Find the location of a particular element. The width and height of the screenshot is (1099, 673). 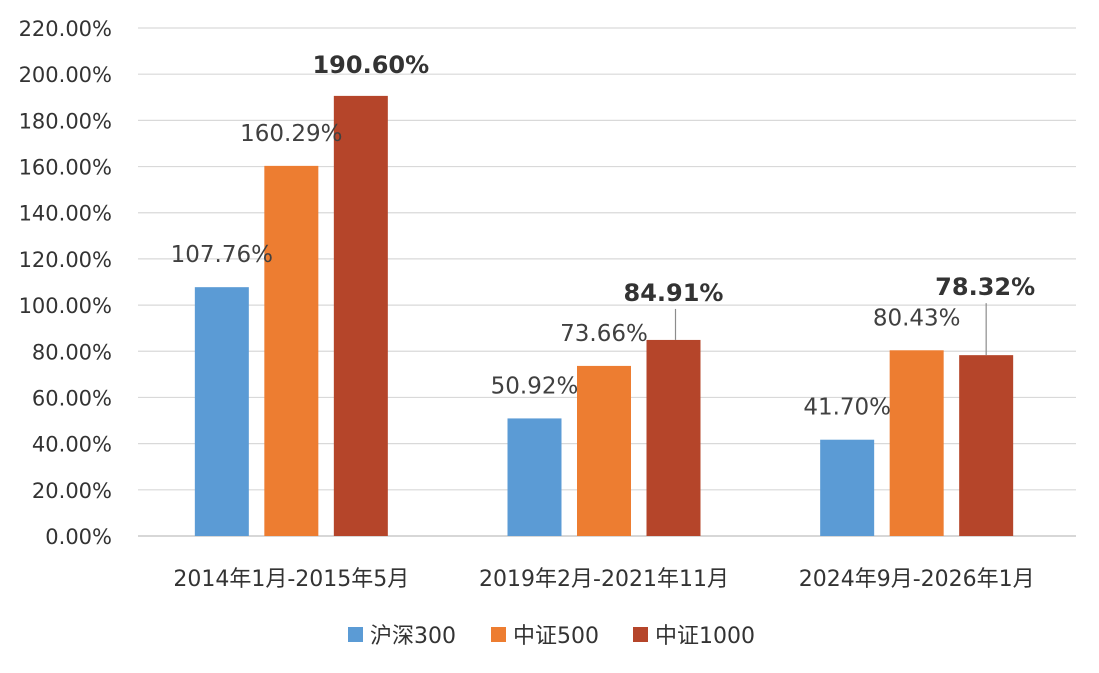

y-tick-label: 100.00% is located at coordinates (65, 306).